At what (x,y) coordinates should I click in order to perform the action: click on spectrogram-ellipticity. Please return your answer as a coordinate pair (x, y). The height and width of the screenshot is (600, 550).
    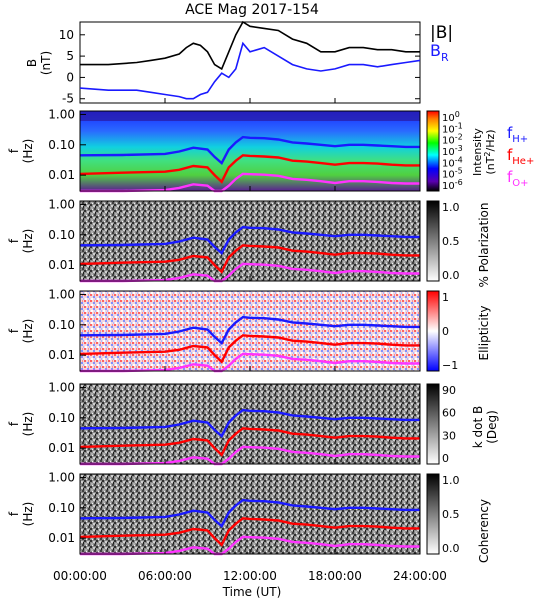
    Looking at the image, I should click on (250, 331).